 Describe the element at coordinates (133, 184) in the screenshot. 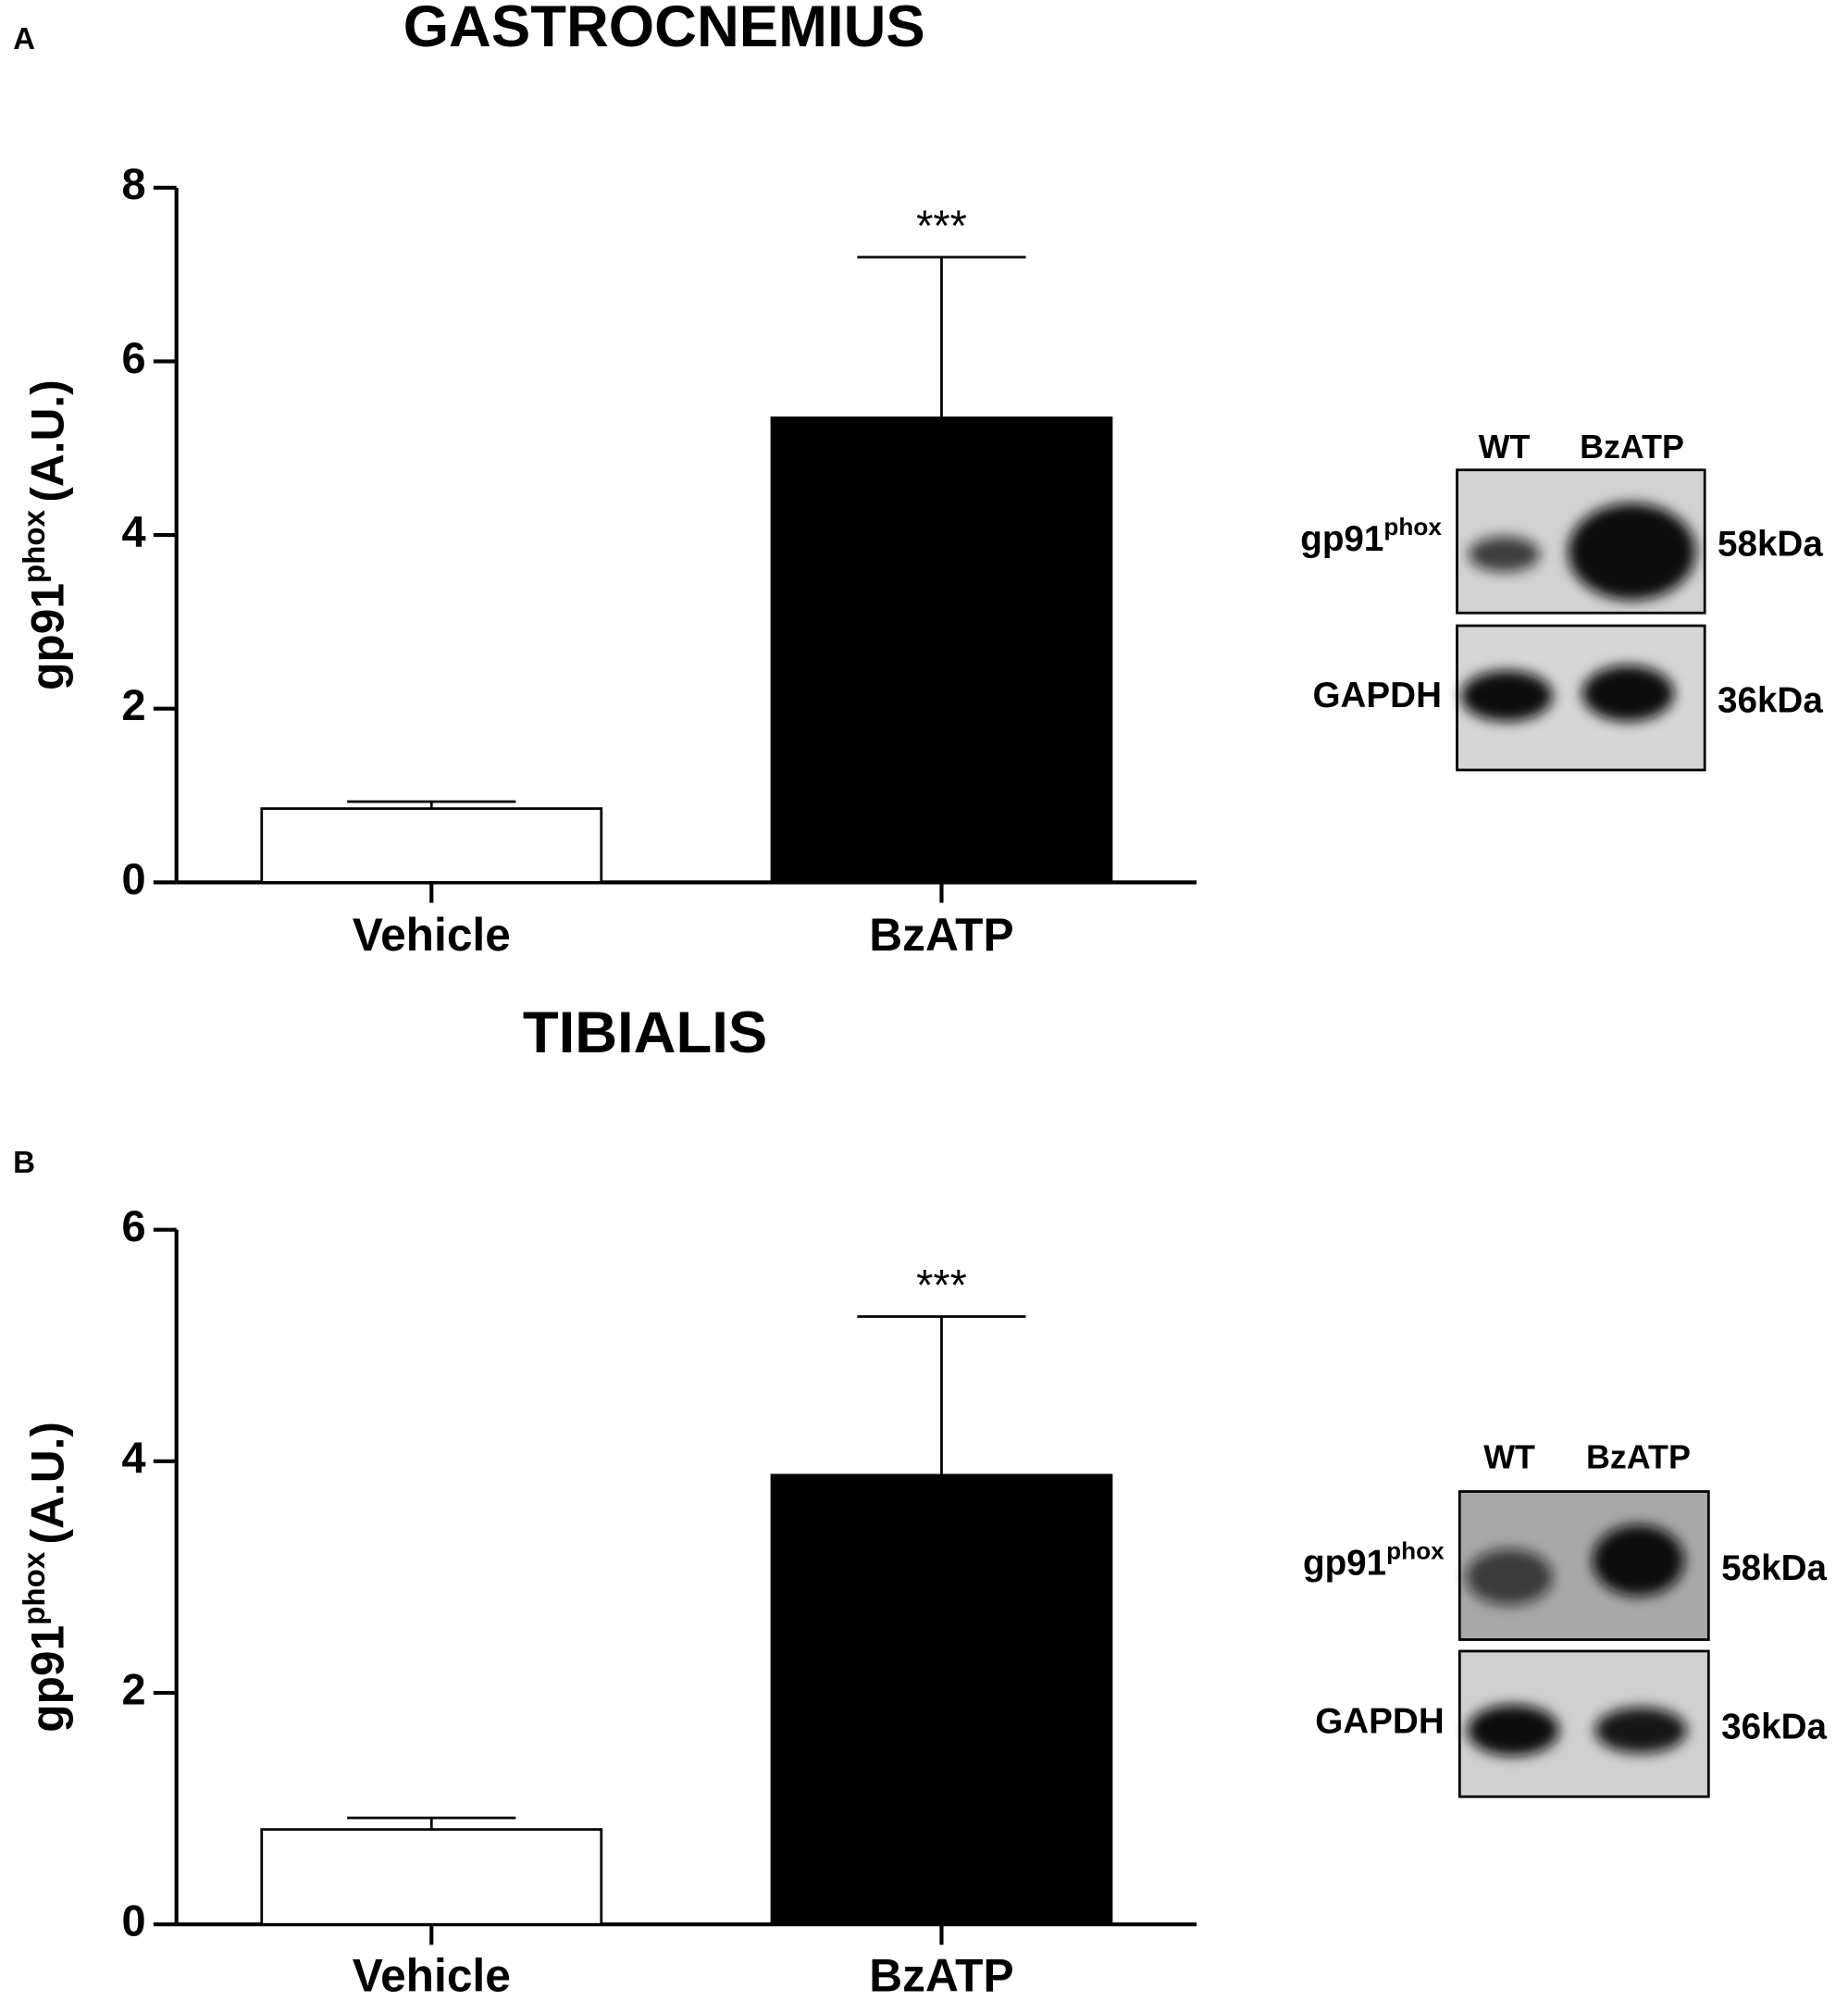

I see `y-tick-label: 8` at that location.